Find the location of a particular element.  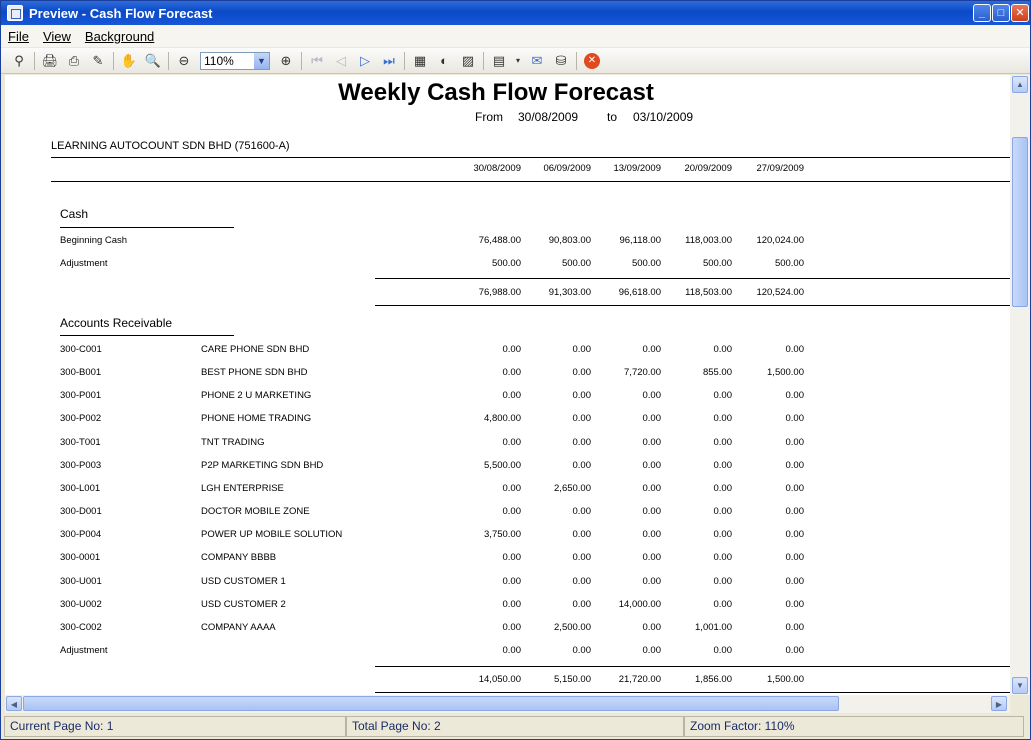

cash-cell: 96,118.00 is located at coordinates (640, 240).